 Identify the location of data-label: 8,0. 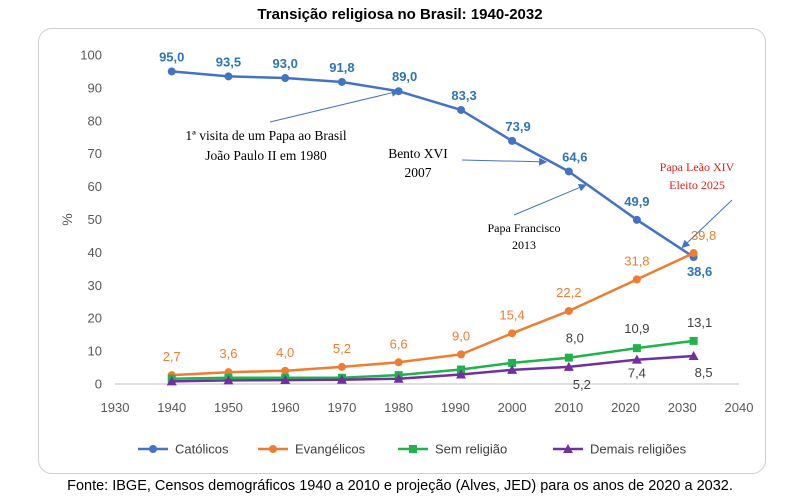
(575, 338).